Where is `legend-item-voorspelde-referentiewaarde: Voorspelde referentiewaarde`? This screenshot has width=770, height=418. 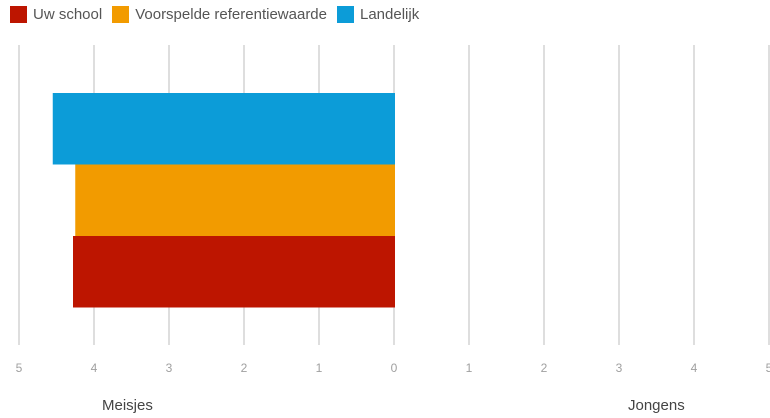 legend-item-voorspelde-referentiewaarde: Voorspelde referentiewaarde is located at coordinates (219, 14).